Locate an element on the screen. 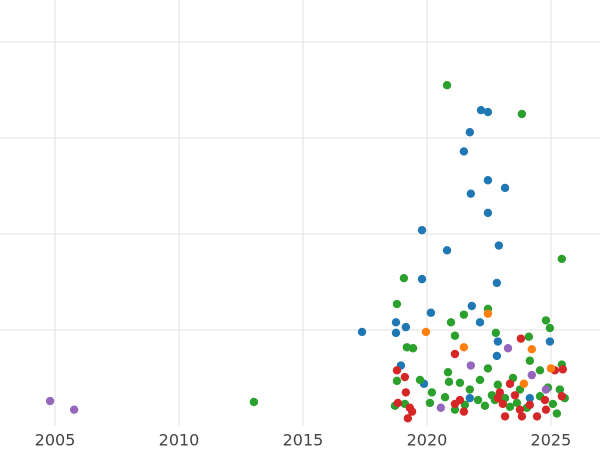 The height and width of the screenshot is (450, 600). x-tick-label: 2005 is located at coordinates (55, 440).